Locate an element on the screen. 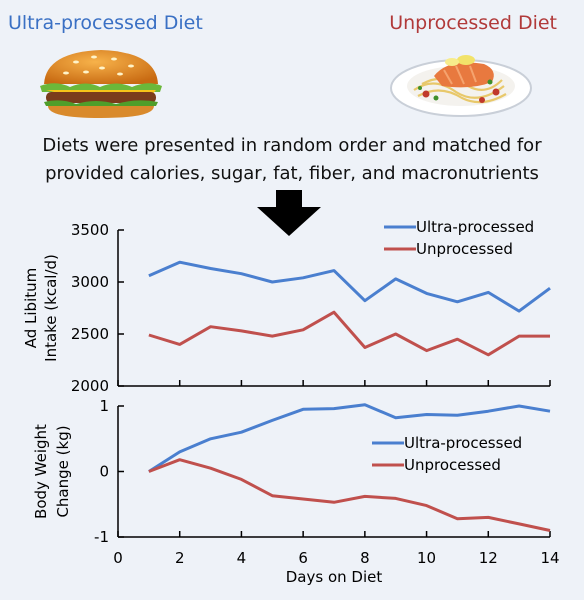 Image resolution: width=584 pixels, height=600 pixels. bottom-xtick-label-14: 14 is located at coordinates (549, 558).